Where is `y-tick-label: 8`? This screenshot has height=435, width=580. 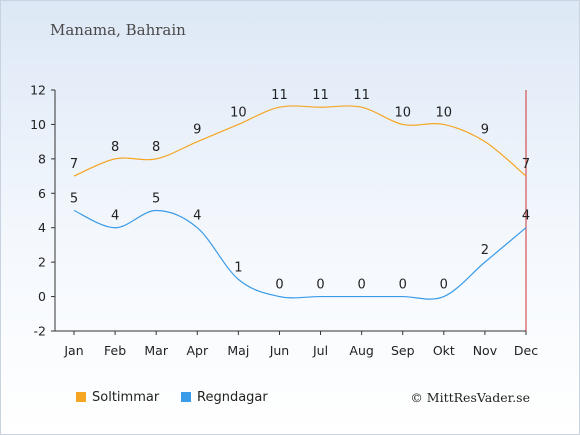
y-tick-label: 8 is located at coordinates (42, 158).